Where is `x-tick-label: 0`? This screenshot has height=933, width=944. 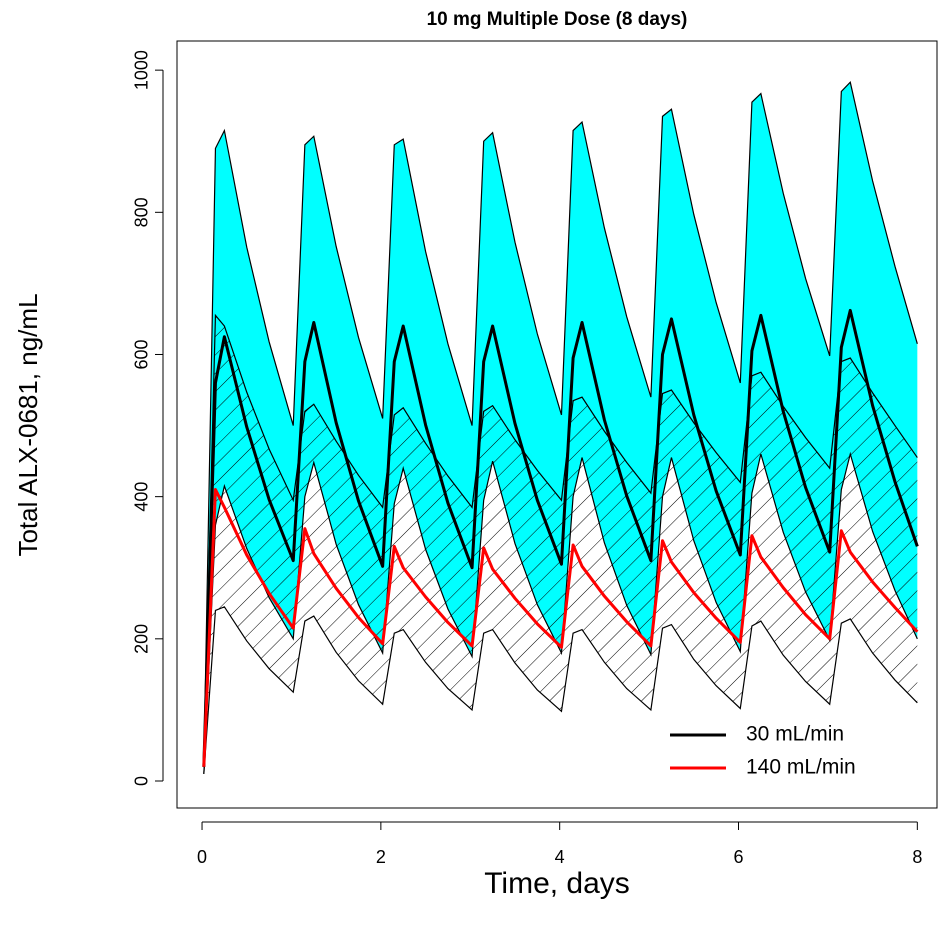
x-tick-label: 0 is located at coordinates (202, 857).